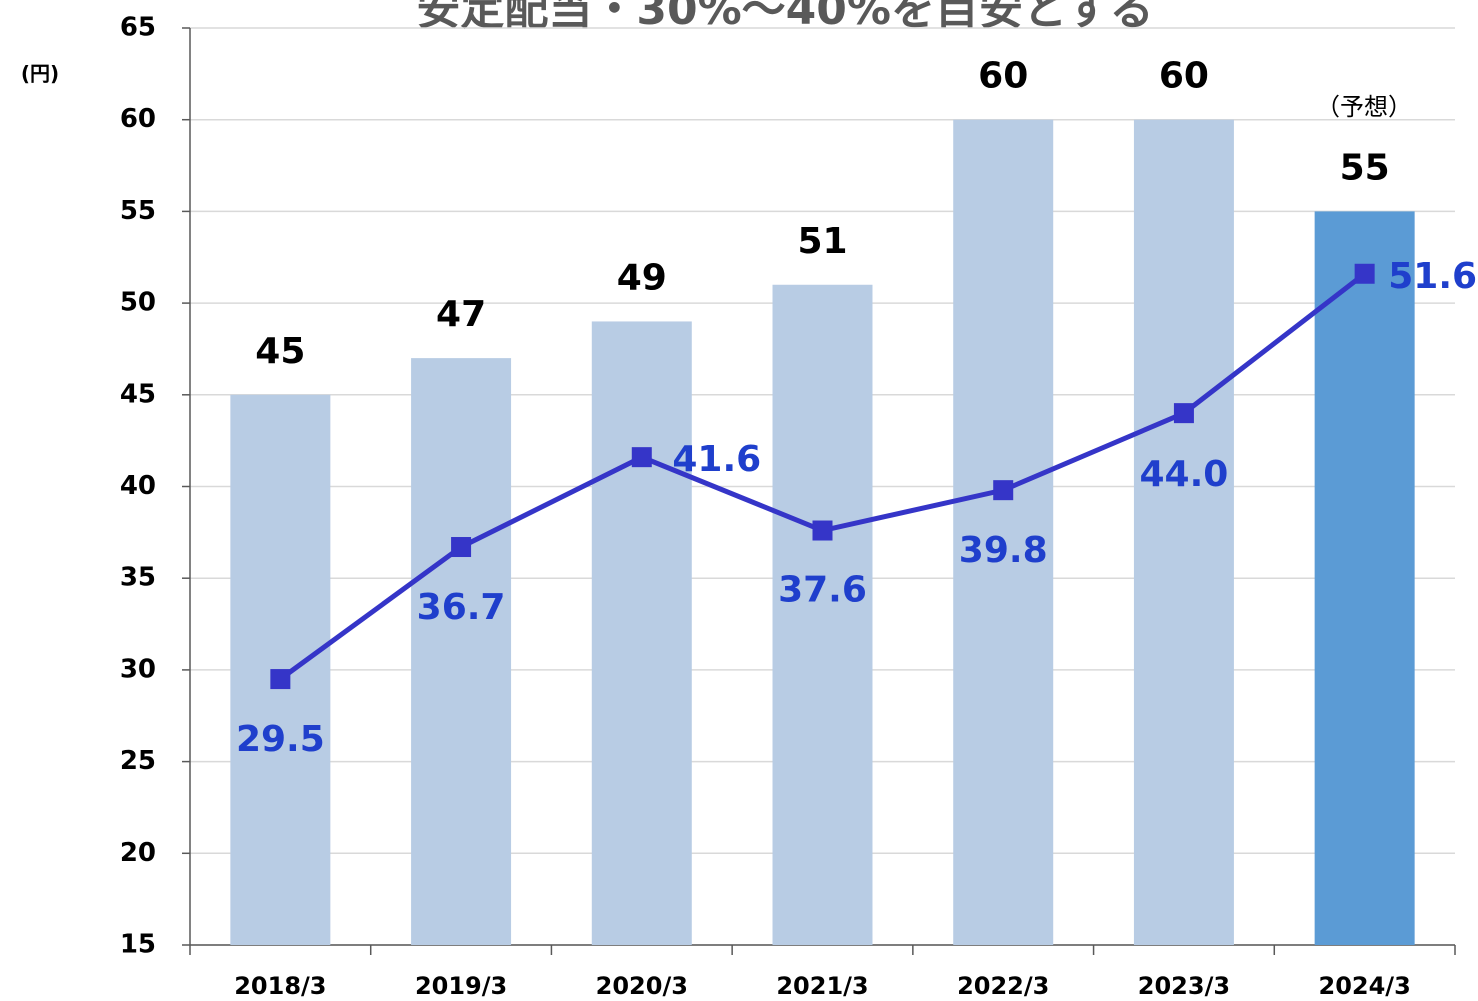 The image size is (1478, 1001). What do you see at coordinates (138, 578) in the screenshot?
I see `y-tick-label: 35` at bounding box center [138, 578].